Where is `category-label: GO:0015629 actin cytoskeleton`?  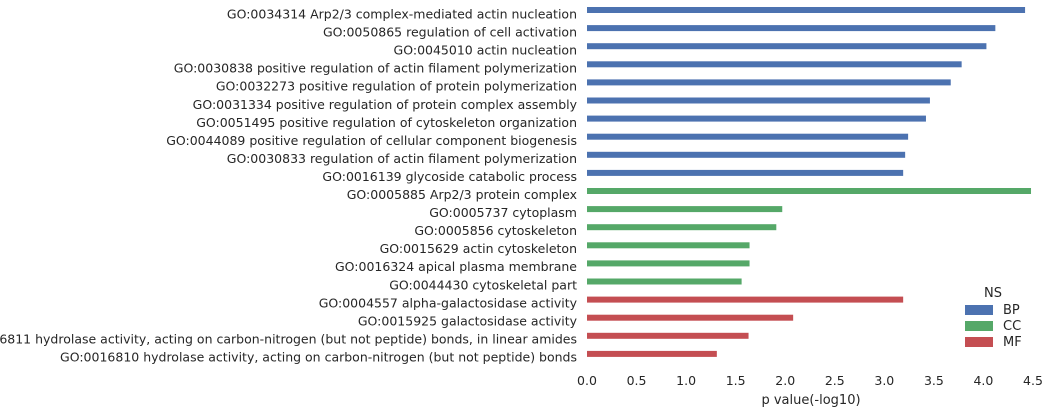 category-label: GO:0015629 actin cytoskeleton is located at coordinates (478, 248).